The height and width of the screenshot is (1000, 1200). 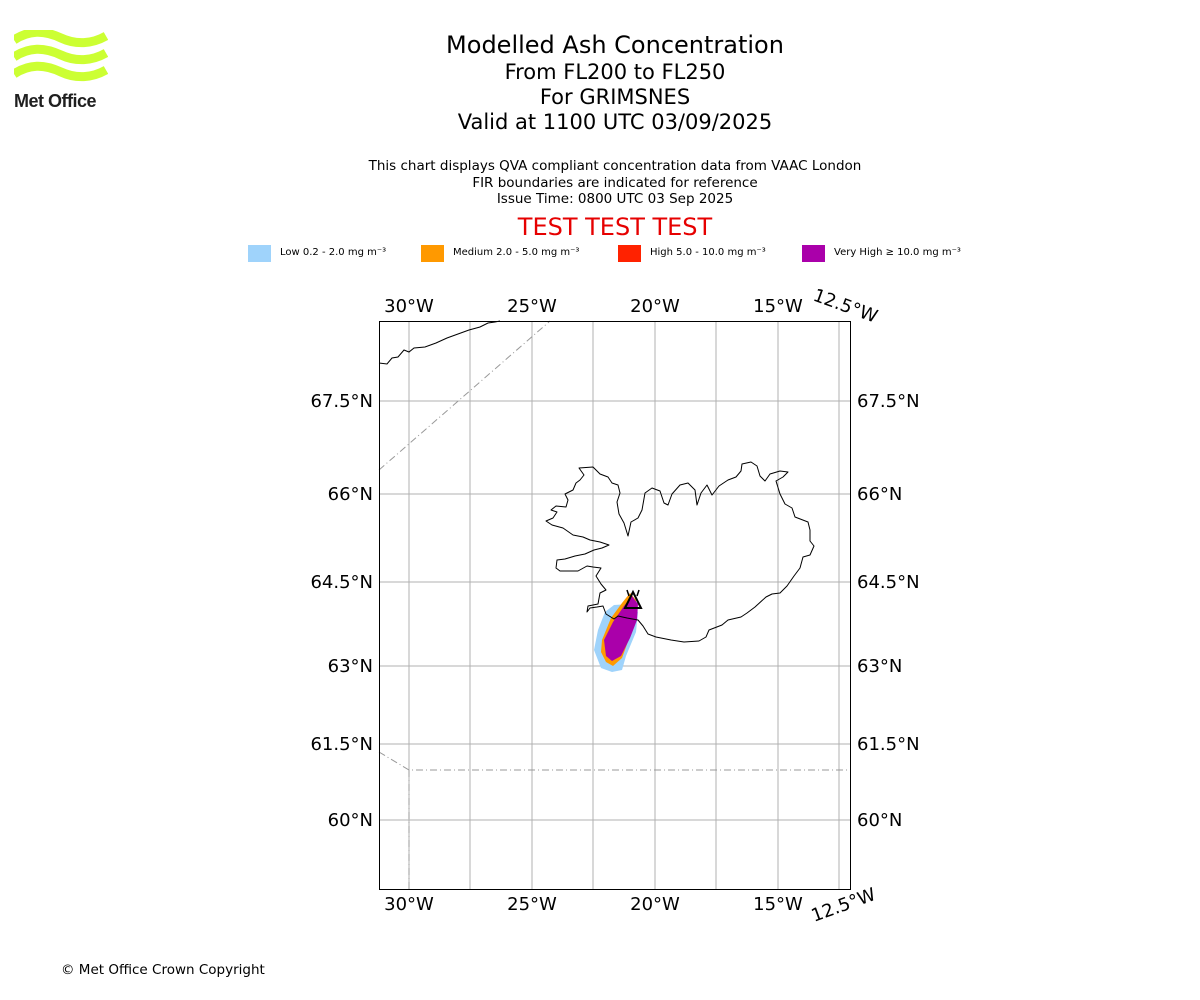 I want to click on left-tick-60n: 60°N, so click(x=350, y=820).